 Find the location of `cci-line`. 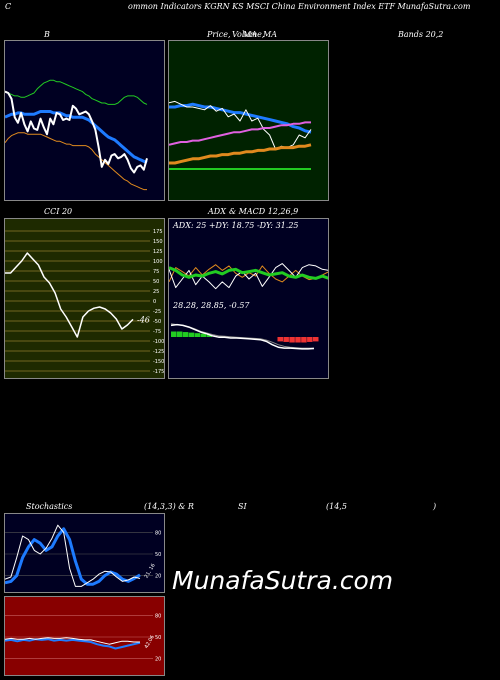

cci-line is located at coordinates (69, 295).